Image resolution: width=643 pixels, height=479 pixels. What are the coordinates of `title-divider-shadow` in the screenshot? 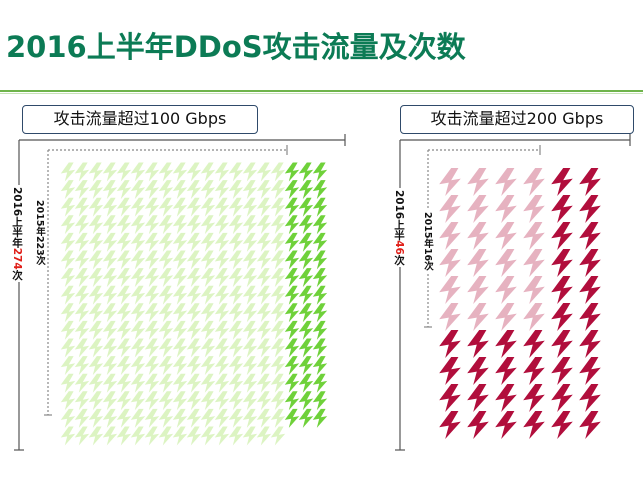 It's located at (321, 93).